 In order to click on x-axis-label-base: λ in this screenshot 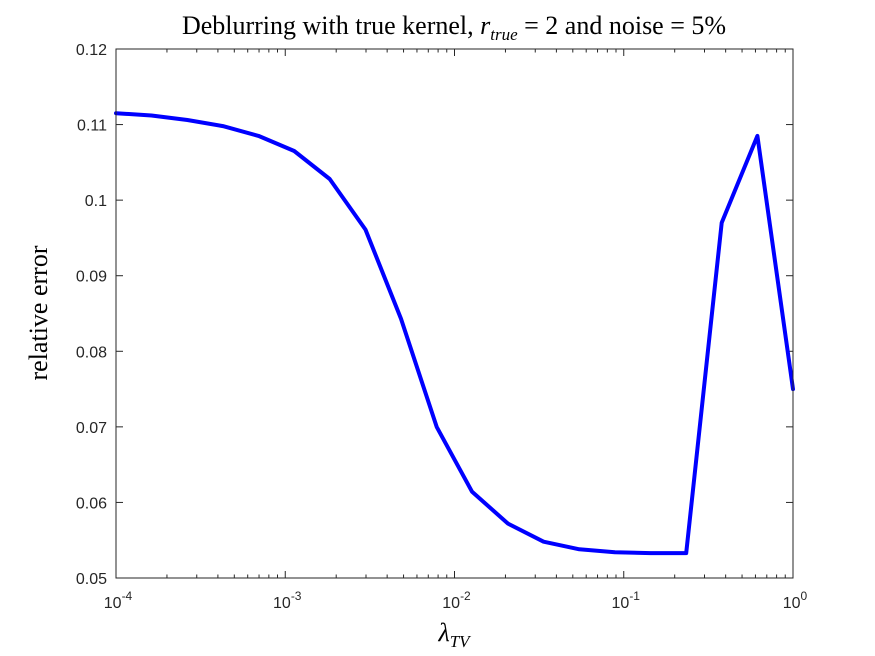, I will do `click(443, 632)`.